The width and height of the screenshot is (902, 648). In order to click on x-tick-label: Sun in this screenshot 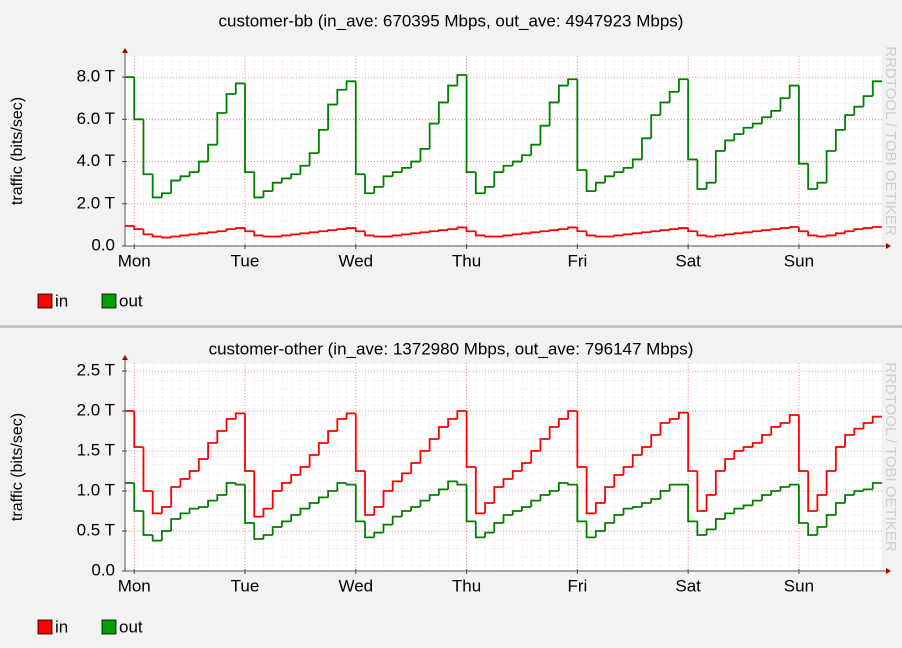, I will do `click(799, 260)`.